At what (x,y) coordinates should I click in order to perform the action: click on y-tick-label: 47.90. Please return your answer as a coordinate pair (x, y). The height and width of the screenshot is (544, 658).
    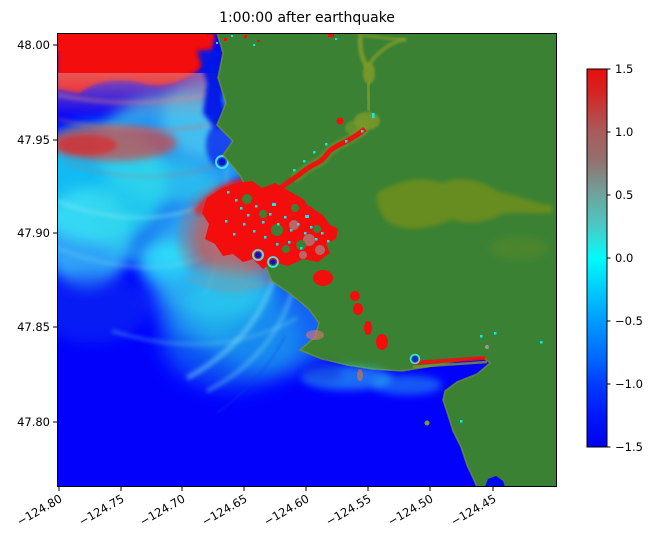
    Looking at the image, I should click on (33, 233).